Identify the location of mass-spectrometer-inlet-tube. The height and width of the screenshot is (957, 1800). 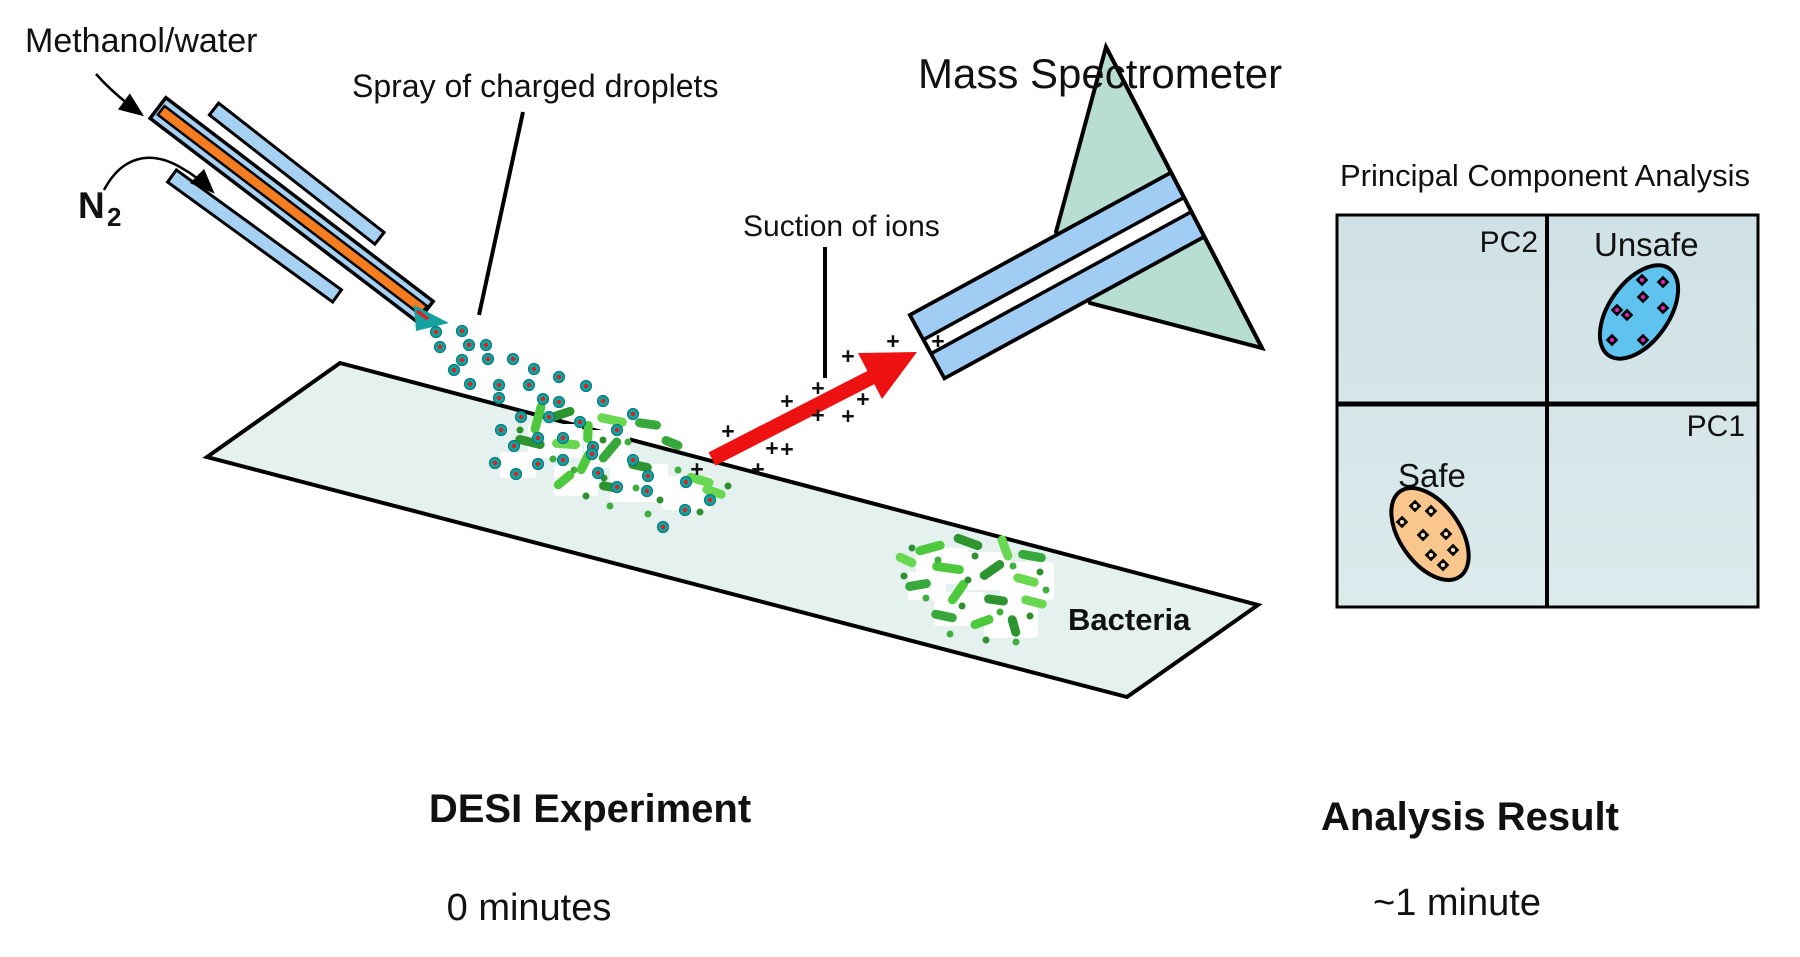
(1072, 267).